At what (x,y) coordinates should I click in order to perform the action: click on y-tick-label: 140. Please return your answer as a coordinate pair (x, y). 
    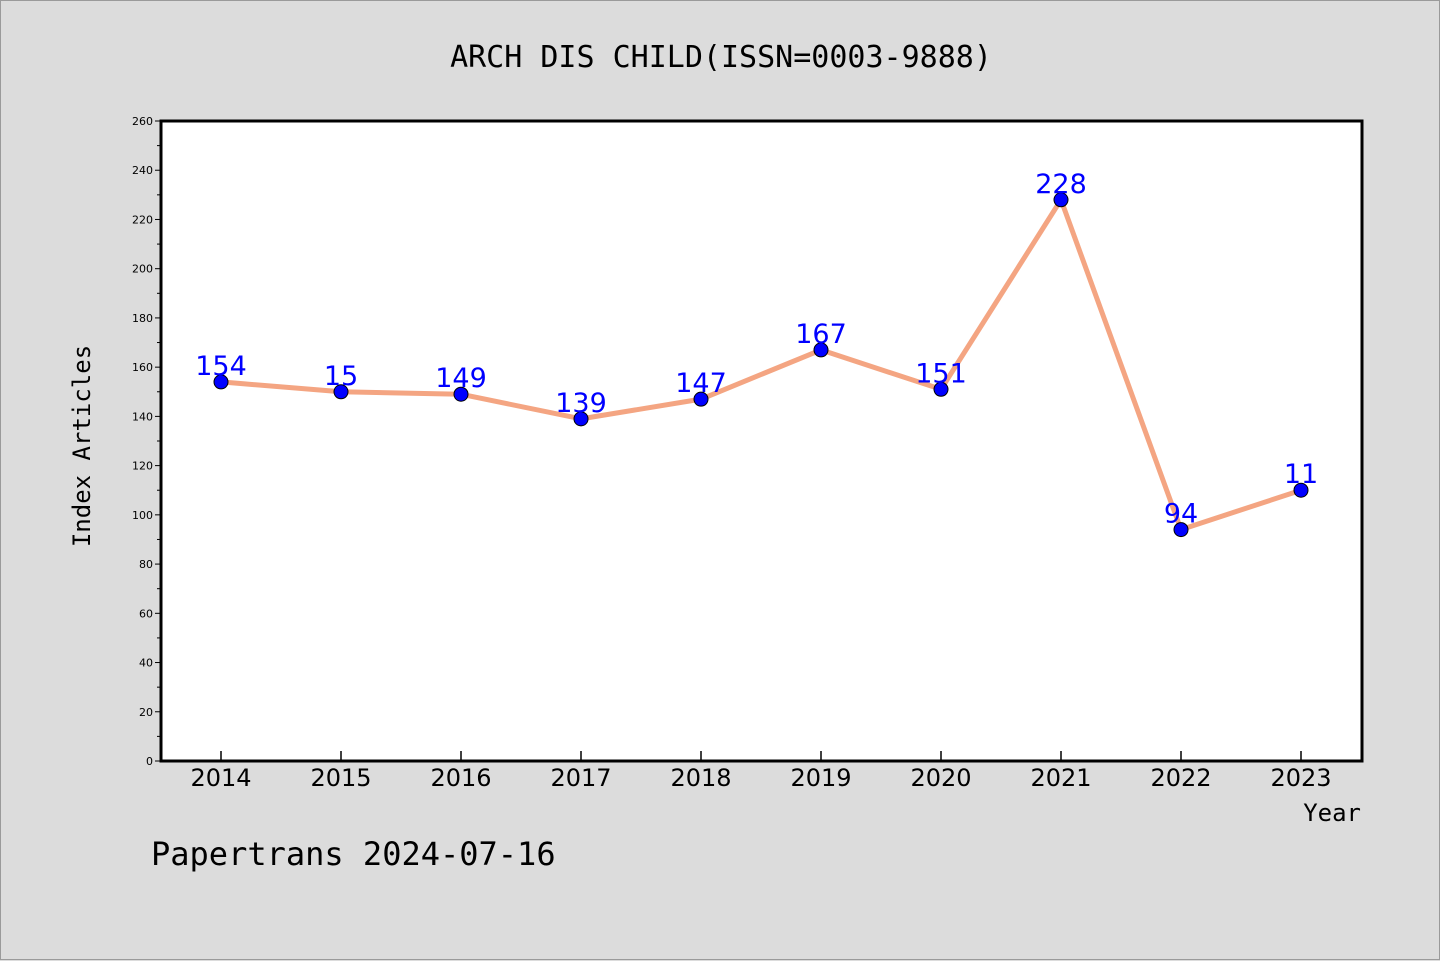
    Looking at the image, I should click on (142, 416).